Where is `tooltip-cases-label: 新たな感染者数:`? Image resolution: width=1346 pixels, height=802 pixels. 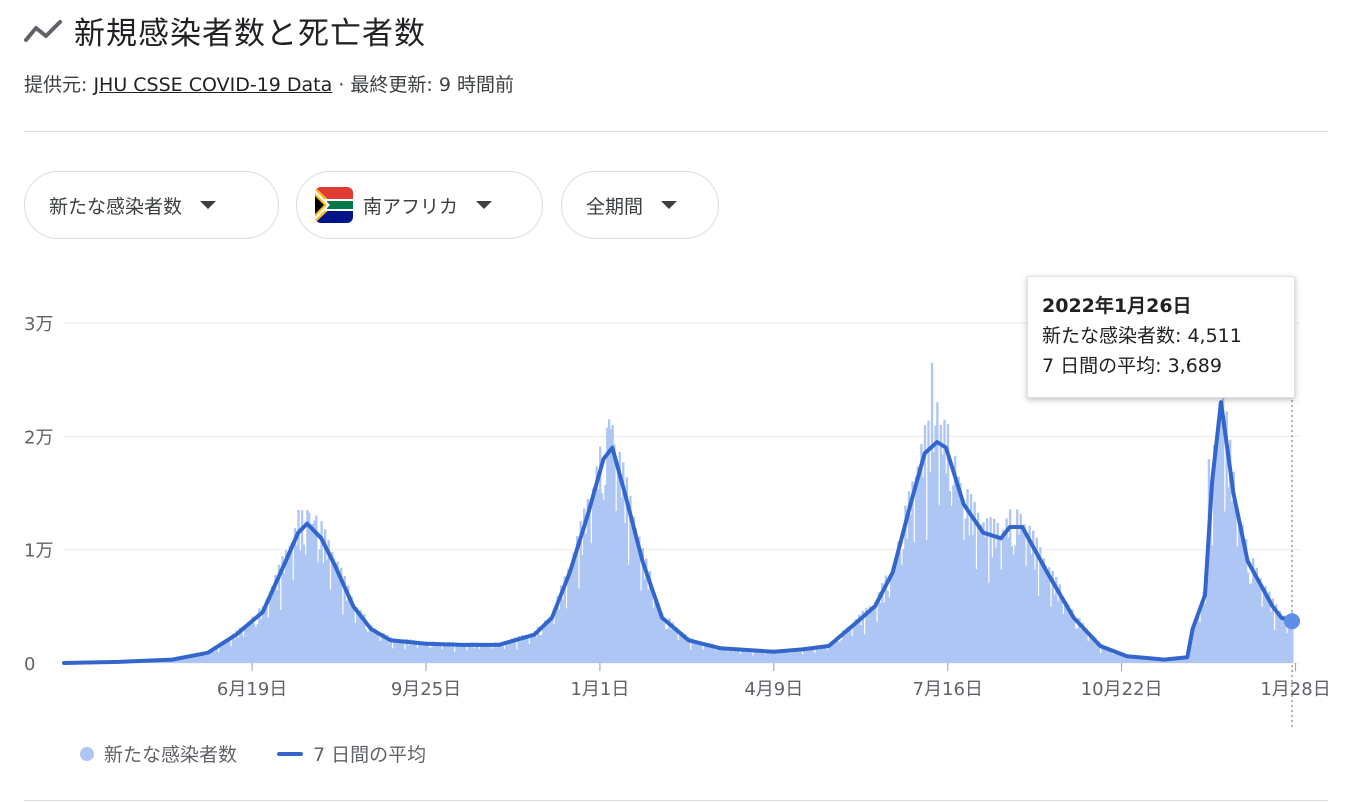
tooltip-cases-label: 新たな感染者数: is located at coordinates (1112, 336).